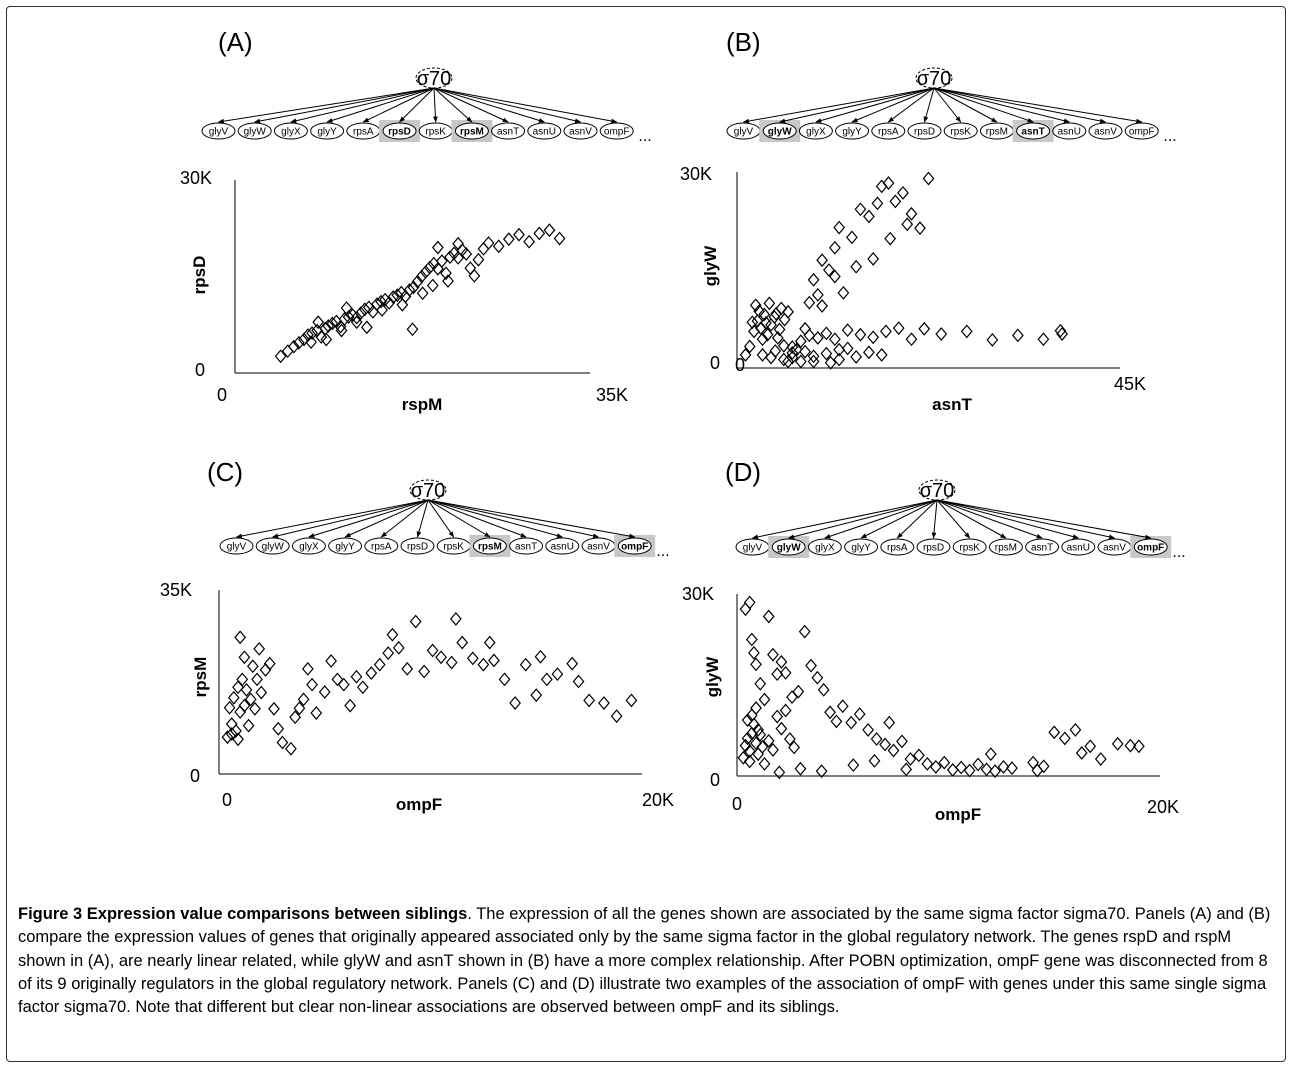  I want to click on sigma-label: σ70, so click(434, 79).